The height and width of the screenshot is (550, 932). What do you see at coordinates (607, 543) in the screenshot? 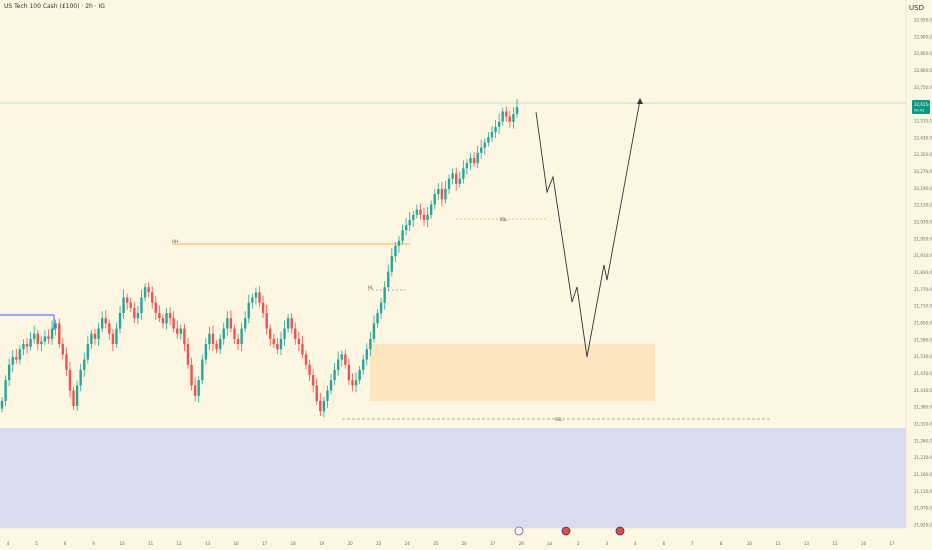
I see `time-tick-label: 3` at bounding box center [607, 543].